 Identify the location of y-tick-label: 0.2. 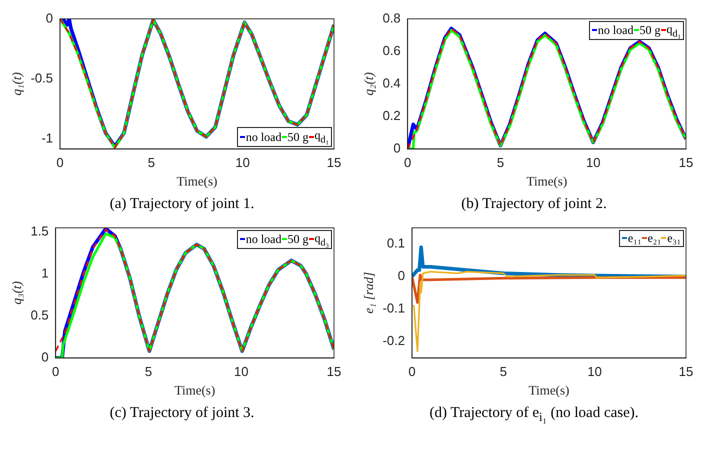
(391, 115).